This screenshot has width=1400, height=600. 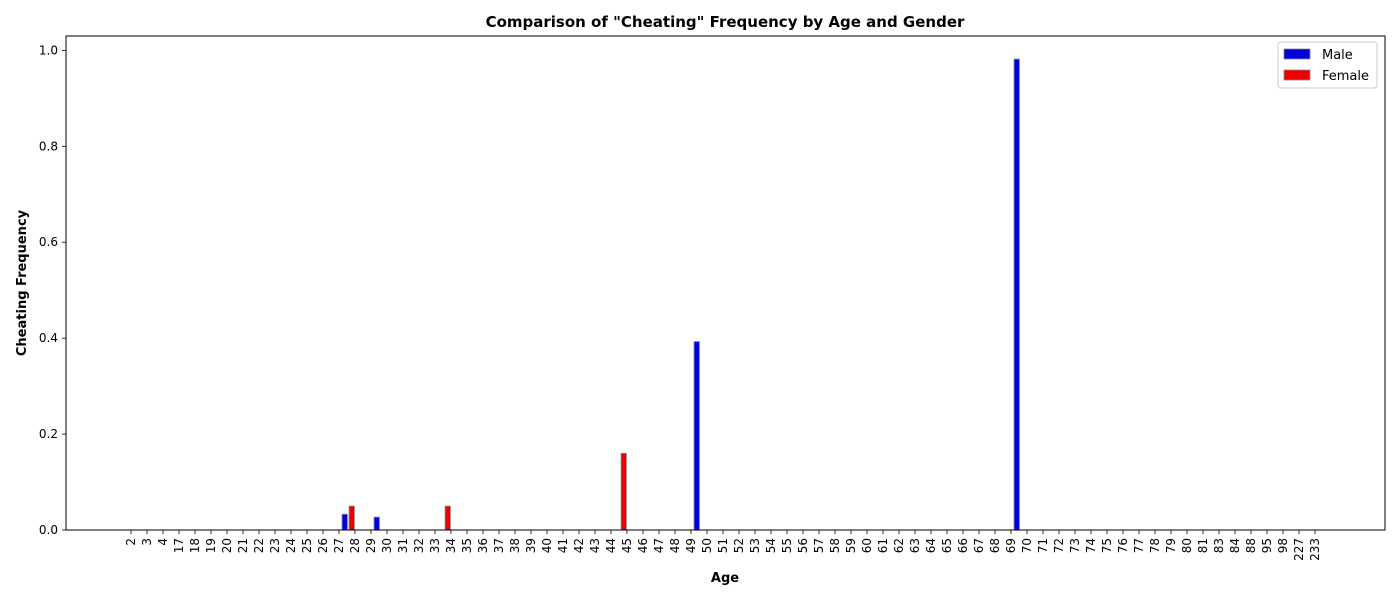 What do you see at coordinates (195, 545) in the screenshot?
I see `x-tick-label: 18` at bounding box center [195, 545].